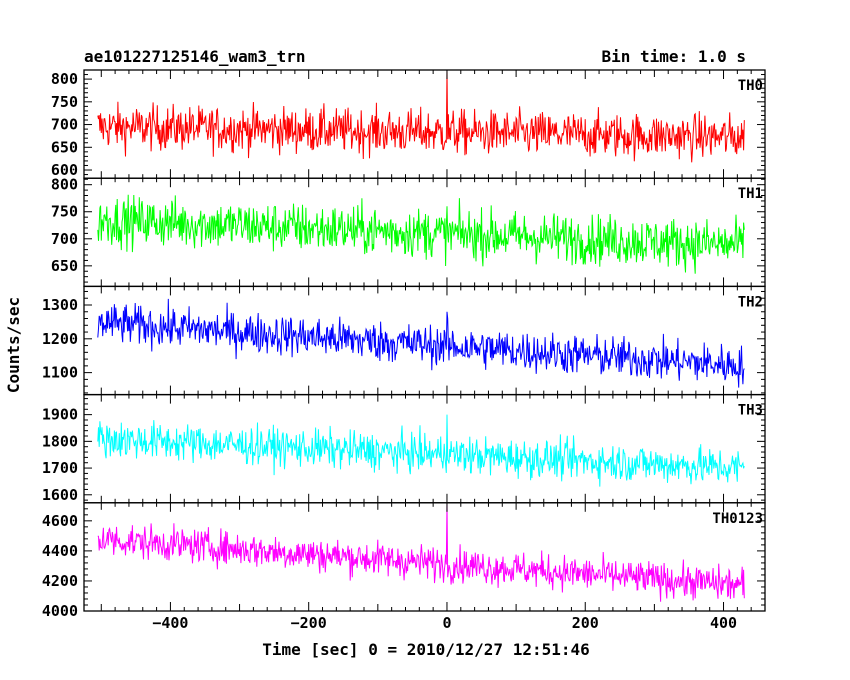 The width and height of the screenshot is (850, 680). Describe the element at coordinates (64, 125) in the screenshot. I see `y-tick-label-th0: 700` at that location.